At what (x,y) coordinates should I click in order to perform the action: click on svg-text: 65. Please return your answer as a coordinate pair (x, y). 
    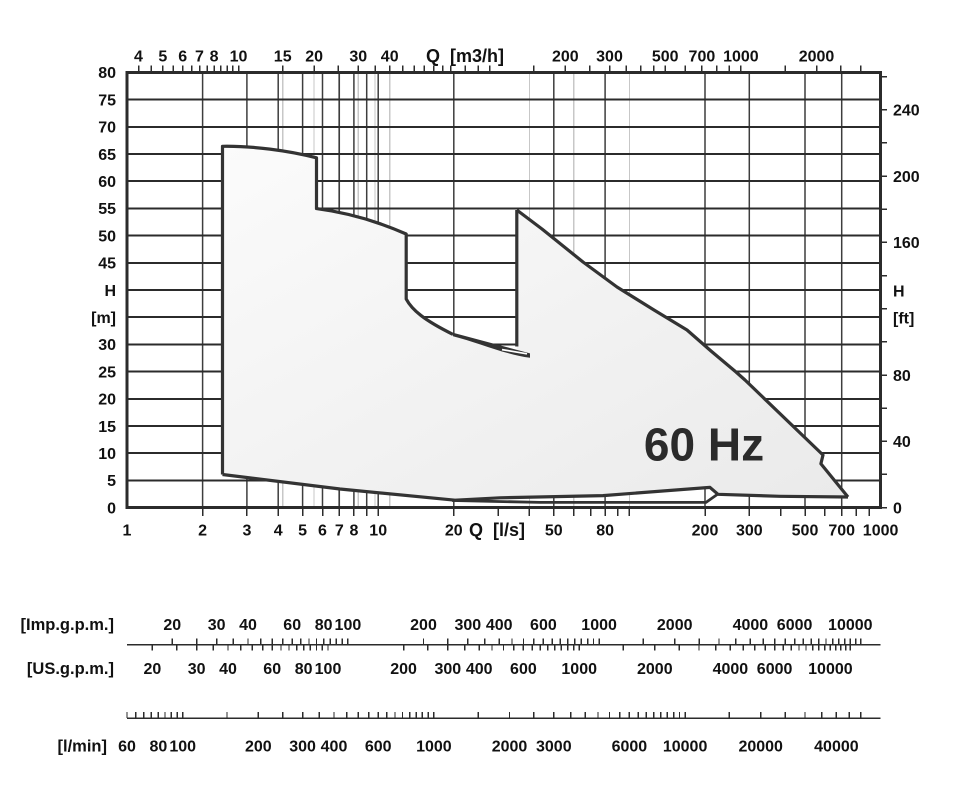
    Looking at the image, I should click on (107, 155).